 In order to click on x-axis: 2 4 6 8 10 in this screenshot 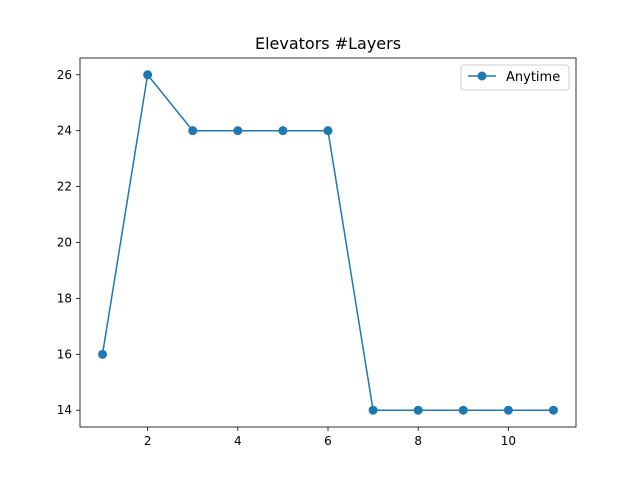, I will do `click(330, 437)`.